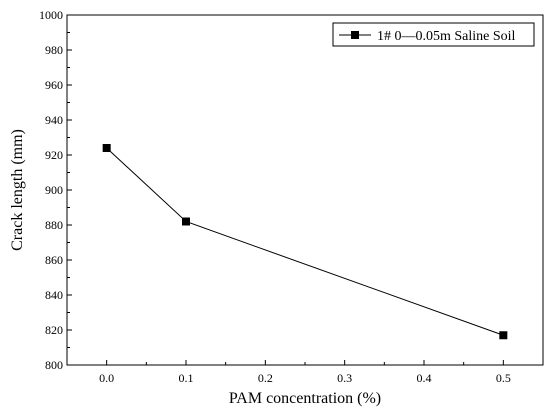  I want to click on y-tick-label: 880, so click(54, 225).